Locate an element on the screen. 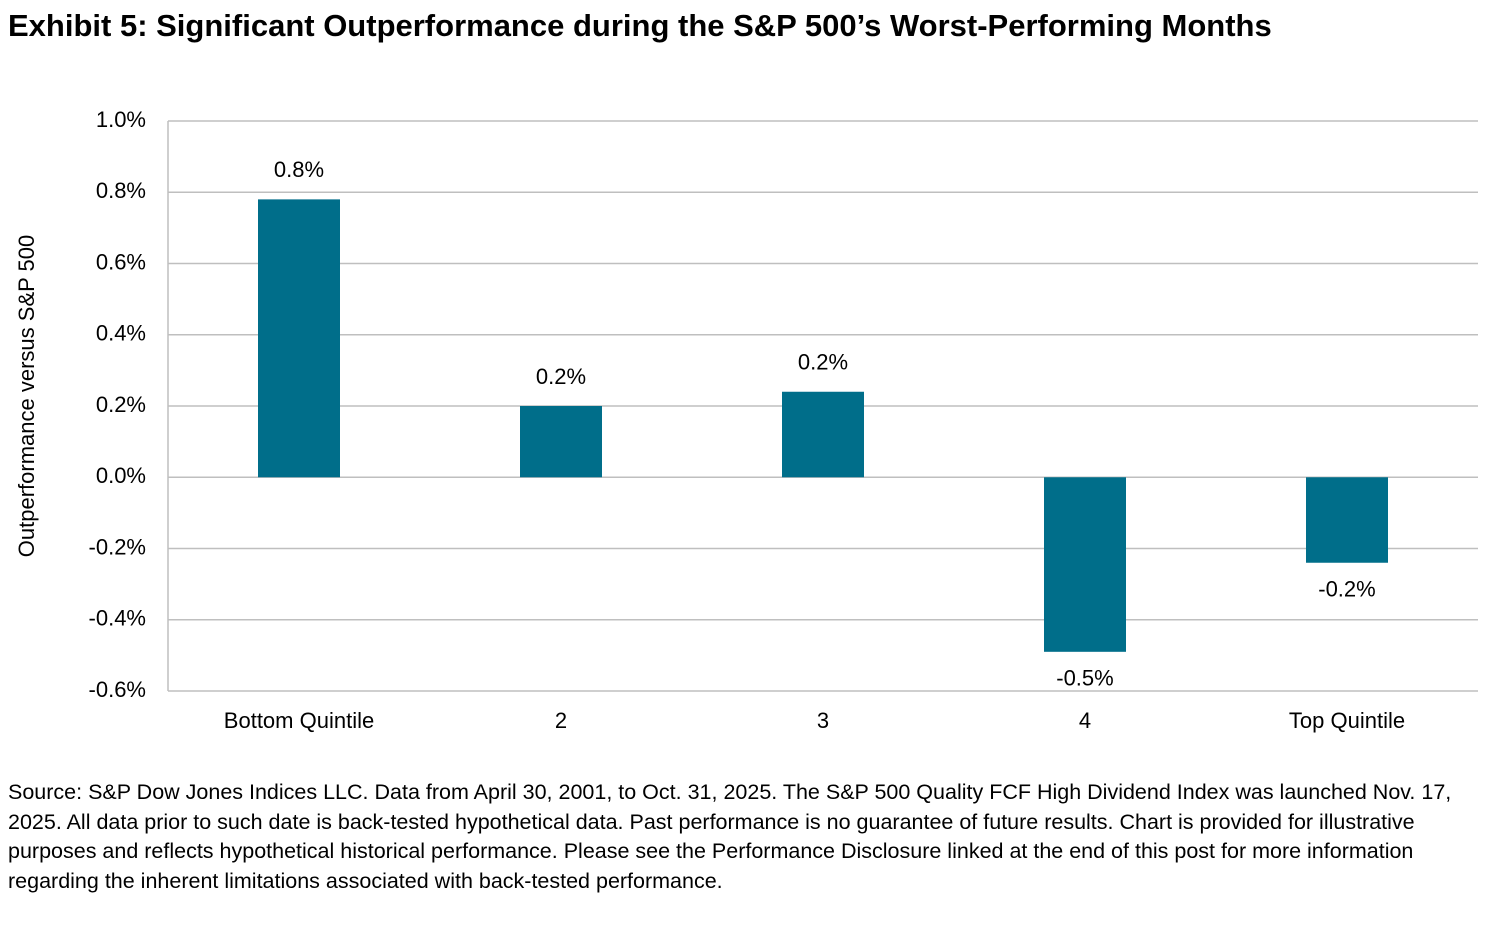  x-tick-label: 4 is located at coordinates (1085, 720).